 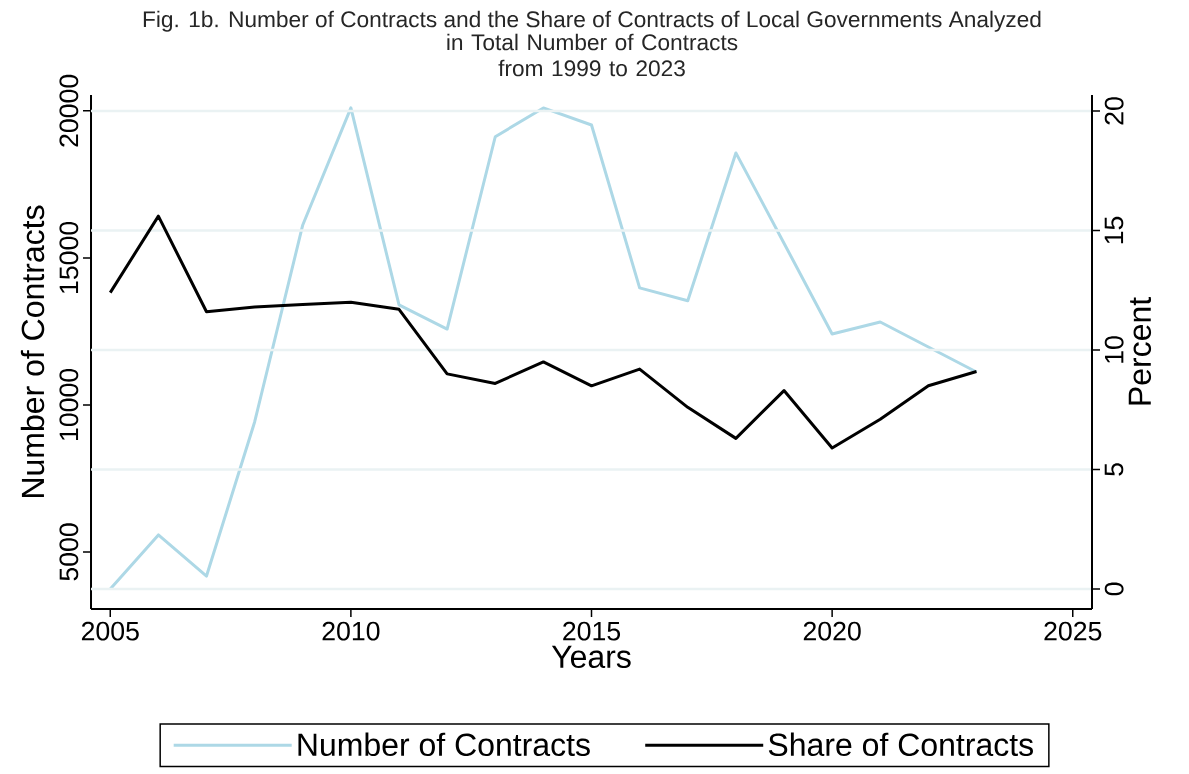 What do you see at coordinates (592, 631) in the screenshot?
I see `x-tick-label: 2015` at bounding box center [592, 631].